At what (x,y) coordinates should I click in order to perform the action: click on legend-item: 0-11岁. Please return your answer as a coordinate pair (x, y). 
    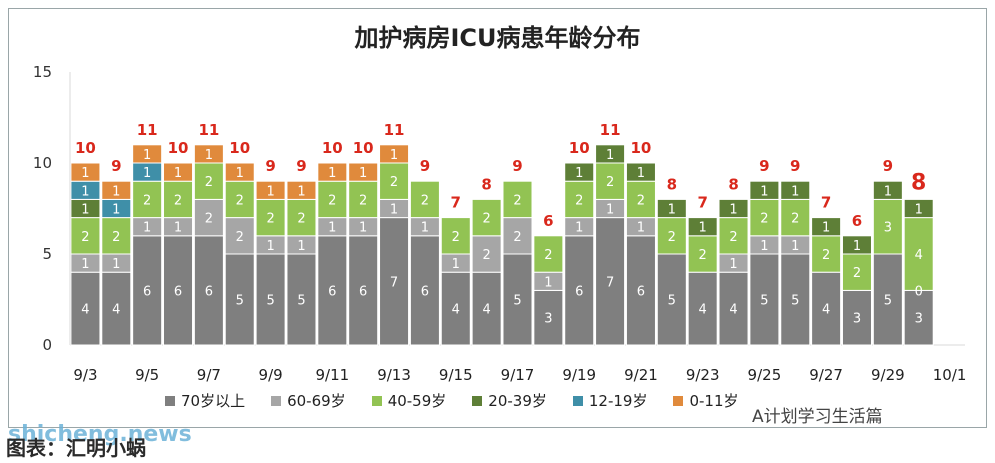
    Looking at the image, I should click on (706, 400).